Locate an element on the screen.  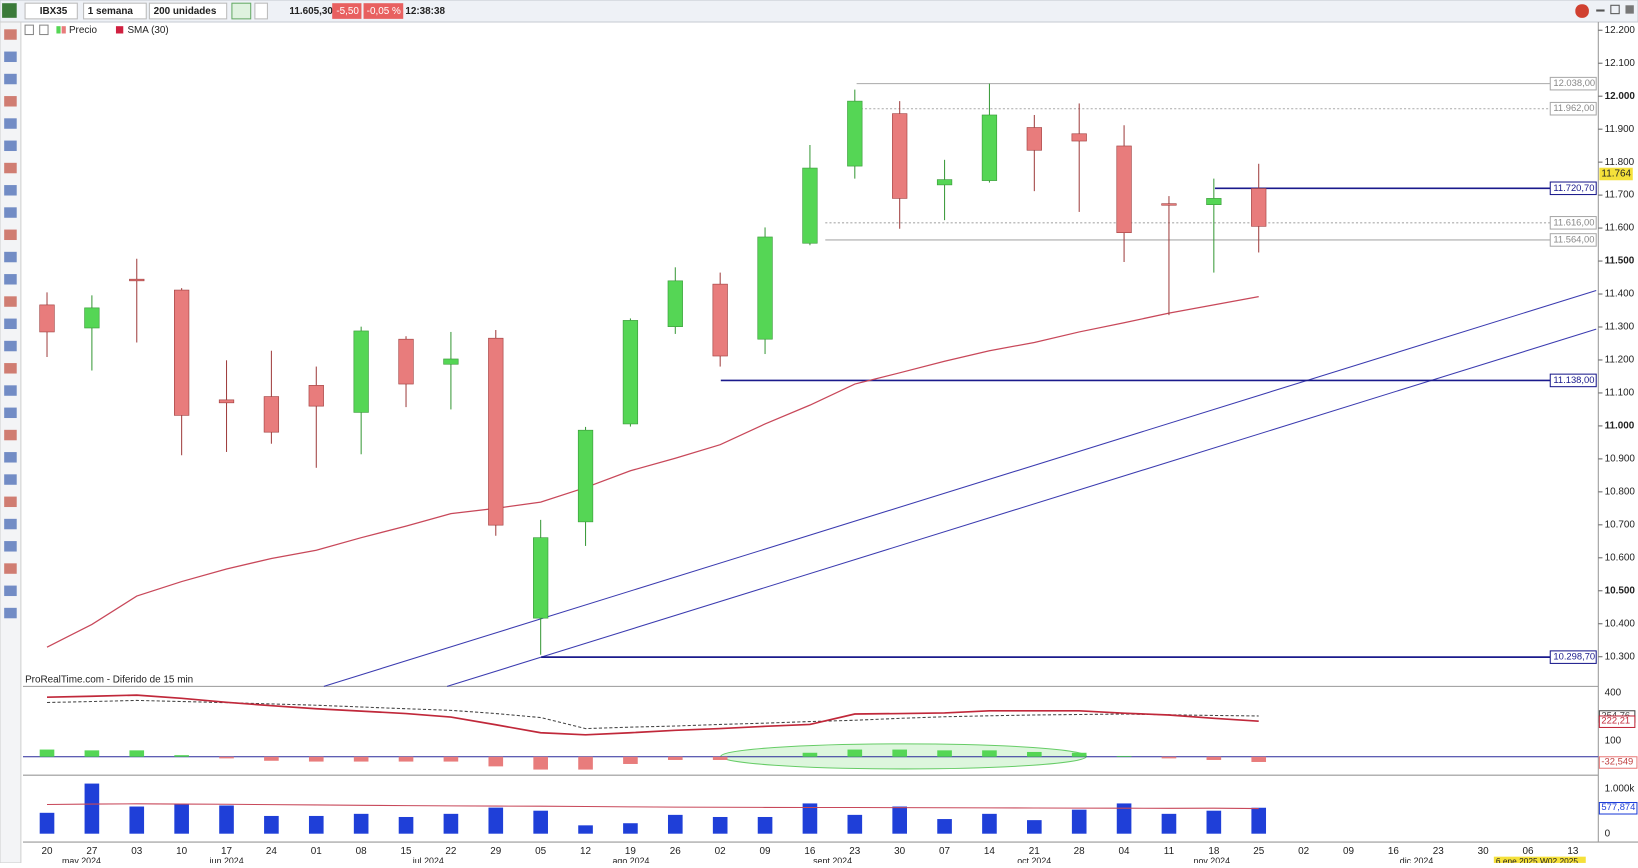
volume-last-label: 577,874 is located at coordinates (1618, 806).